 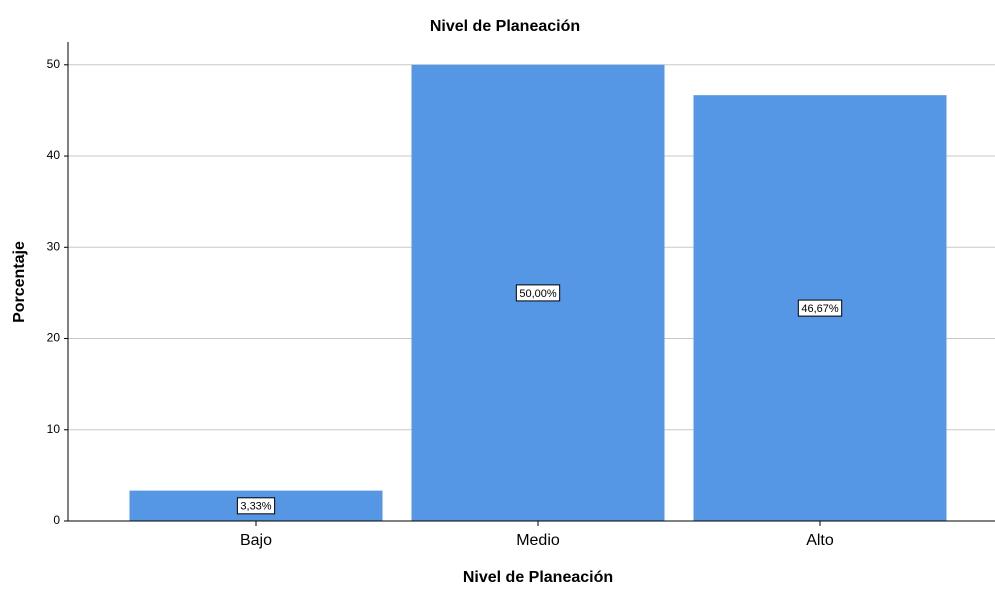 I want to click on x-axis-label: Nivel de Planeación, so click(x=538, y=577).